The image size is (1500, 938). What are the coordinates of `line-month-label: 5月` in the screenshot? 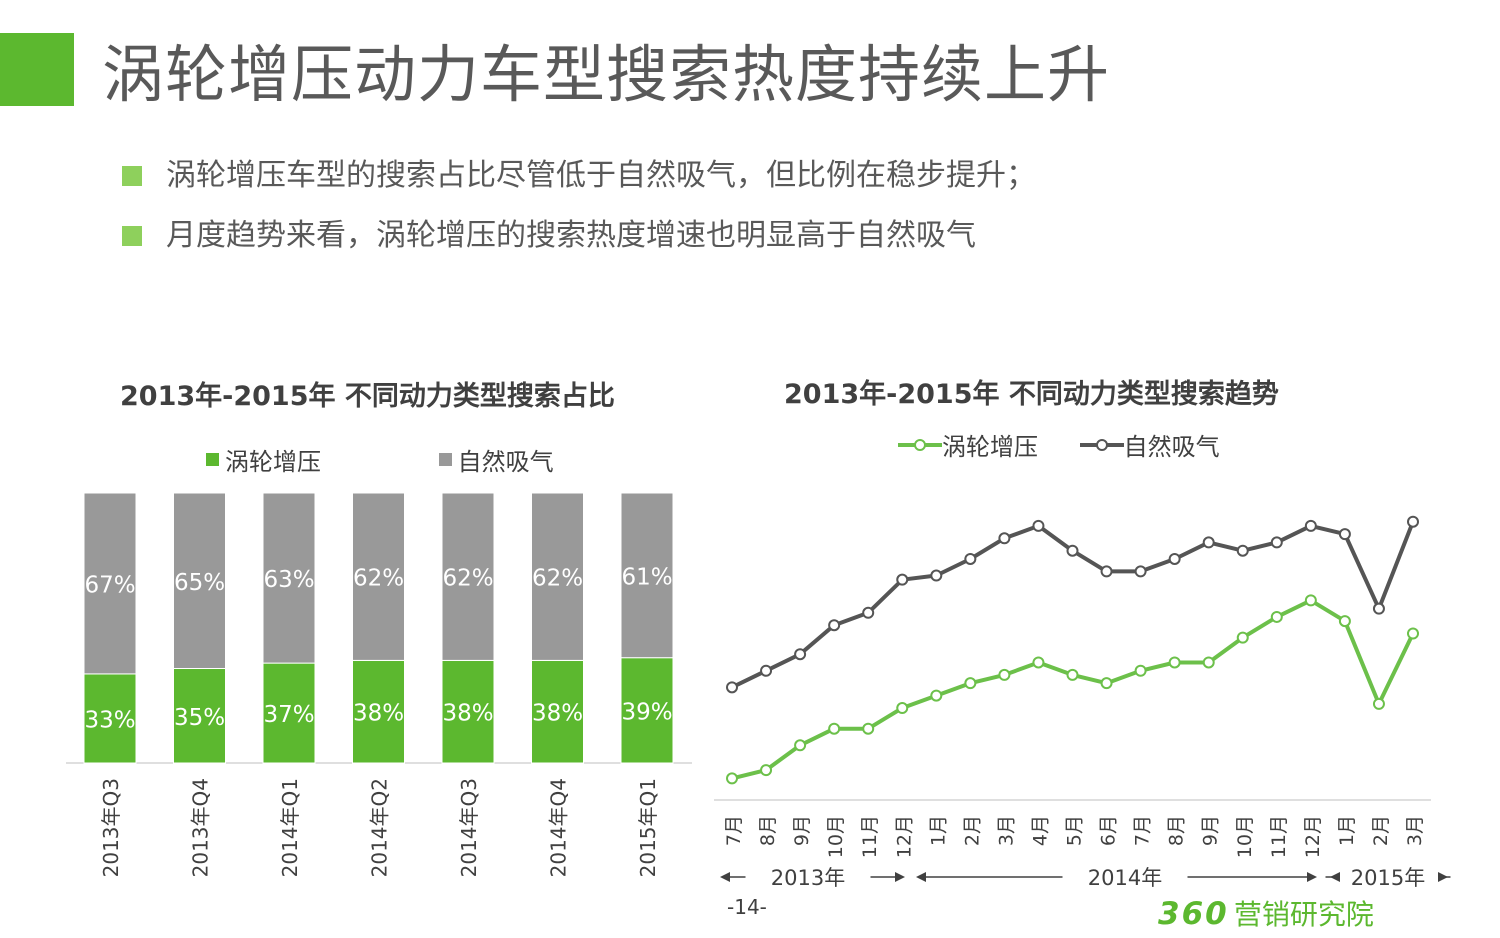 It's located at (1075, 830).